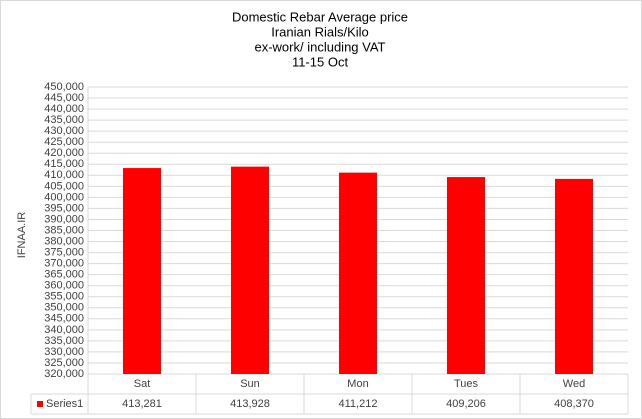  Describe the element at coordinates (142, 404) in the screenshot. I see `table-value: 413,281` at that location.